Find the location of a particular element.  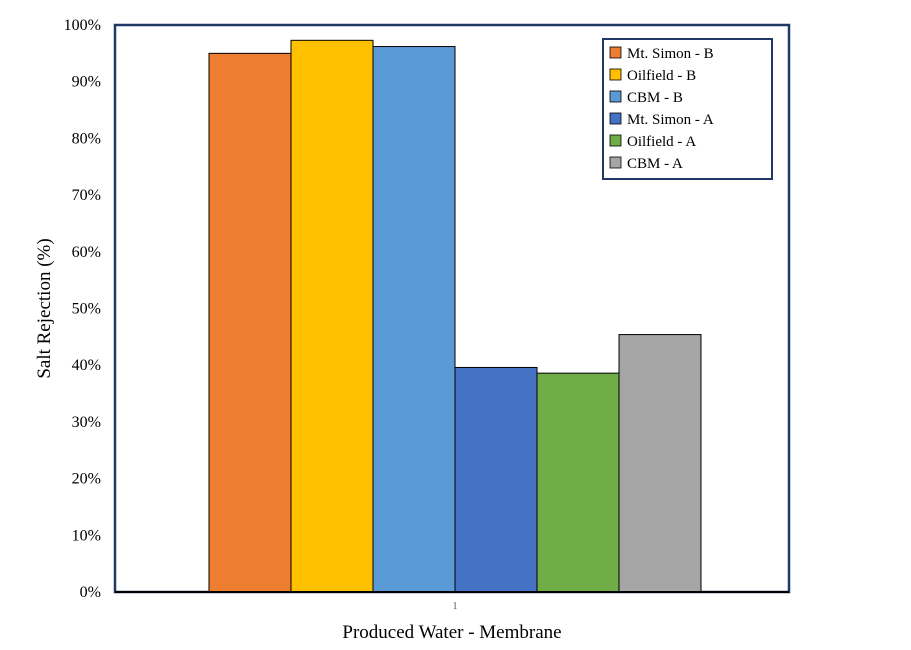

y-tick-label: 80% is located at coordinates (86, 138).